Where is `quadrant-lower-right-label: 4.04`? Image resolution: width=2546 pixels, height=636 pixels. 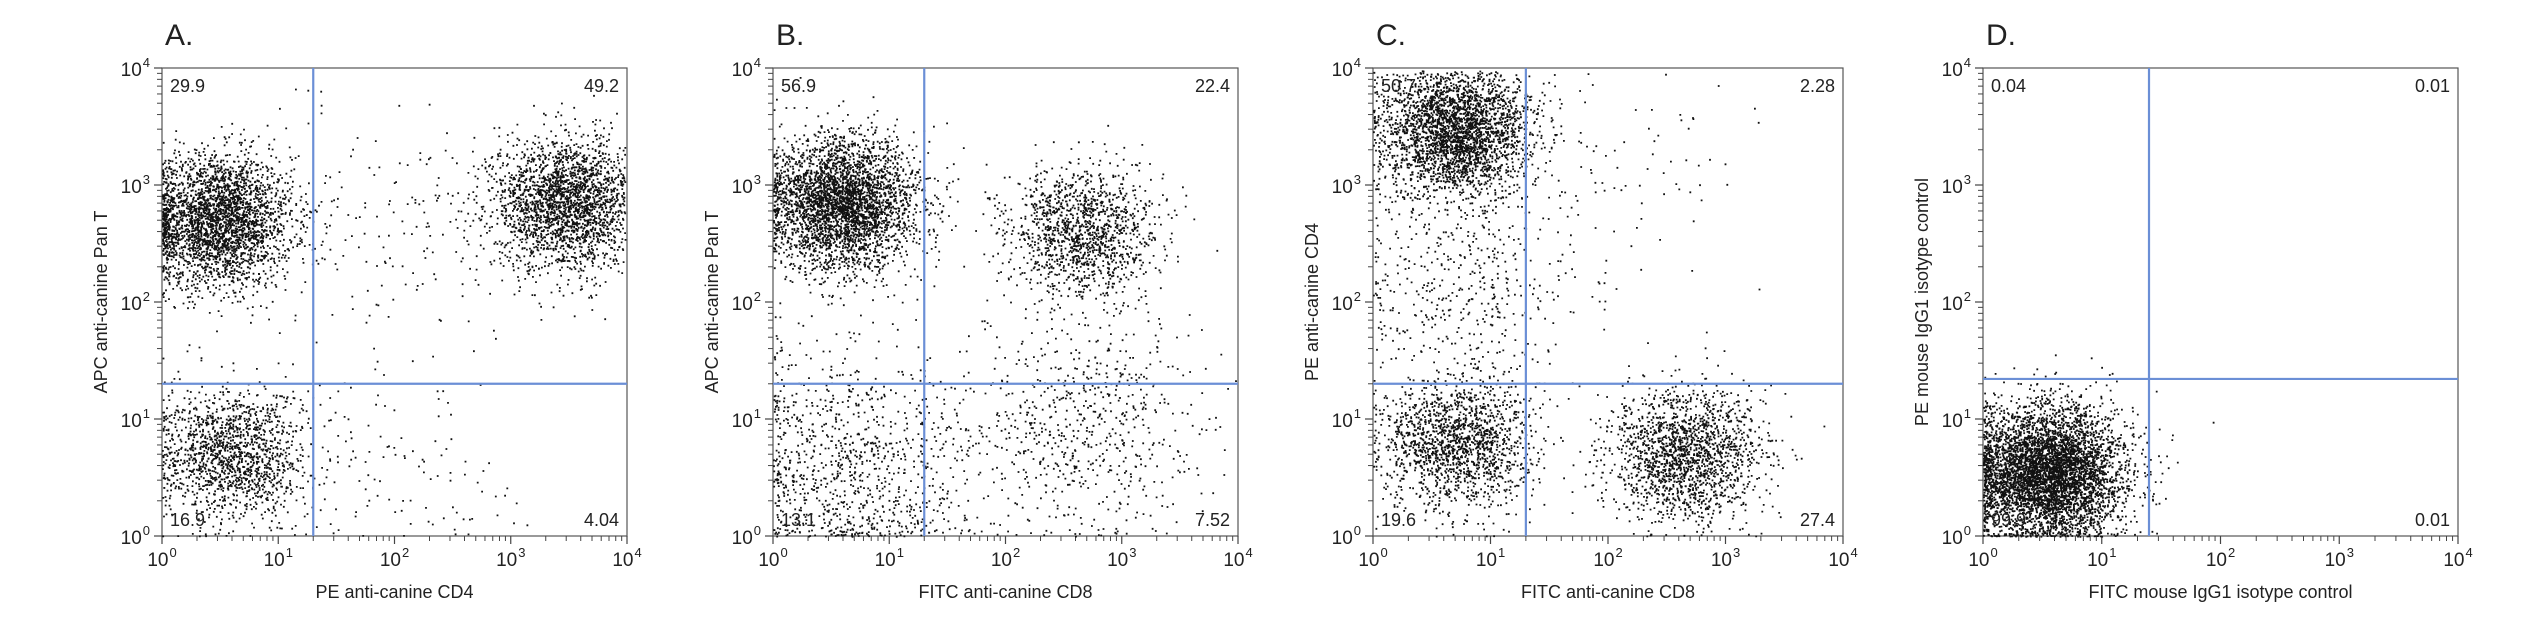 quadrant-lower-right-label: 4.04 is located at coordinates (601, 520).